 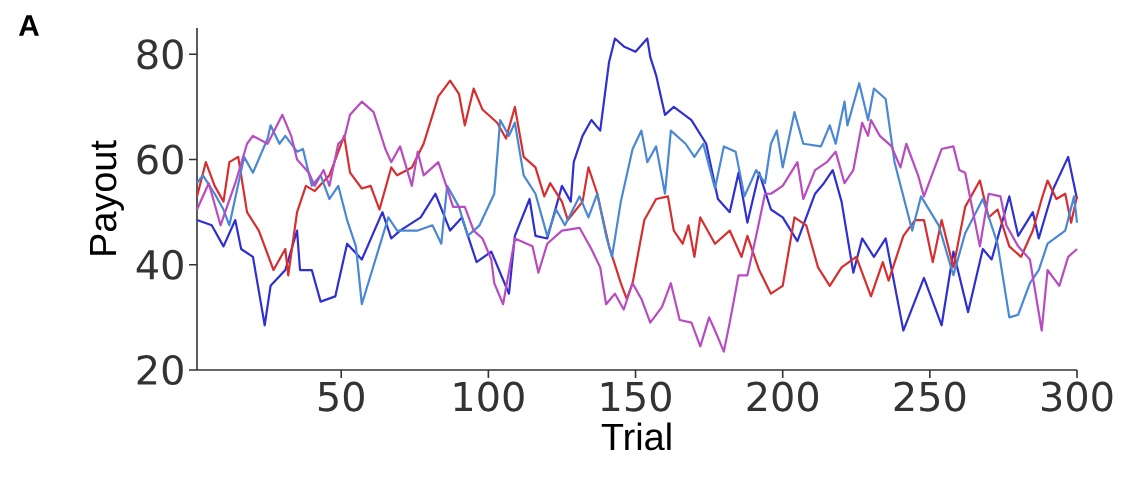 I want to click on x-tick-label: 300, so click(x=1077, y=396).